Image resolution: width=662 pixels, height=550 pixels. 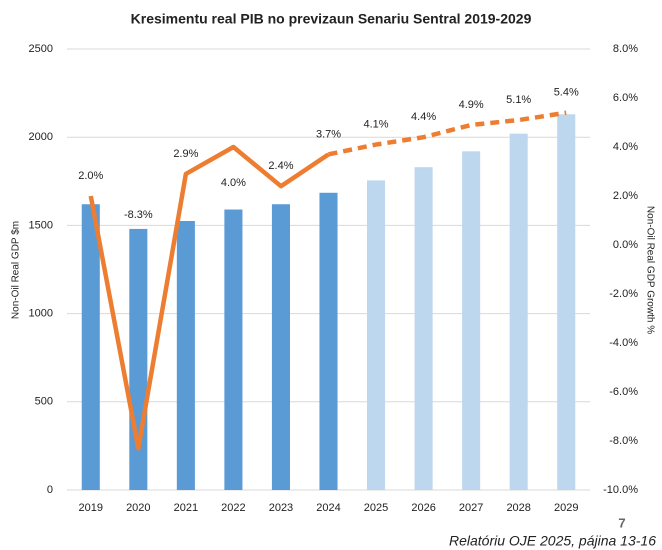 I want to click on x-tick-label: 2025, so click(x=376, y=508).